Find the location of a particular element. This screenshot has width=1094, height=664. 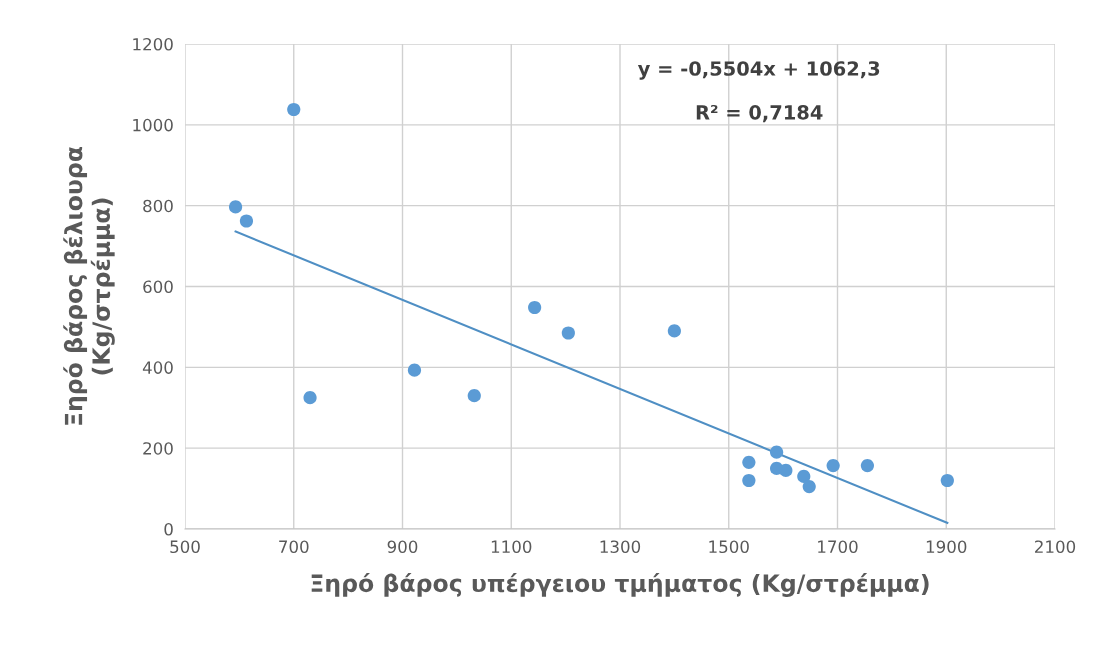

x-tick-label: 1500 is located at coordinates (729, 547).